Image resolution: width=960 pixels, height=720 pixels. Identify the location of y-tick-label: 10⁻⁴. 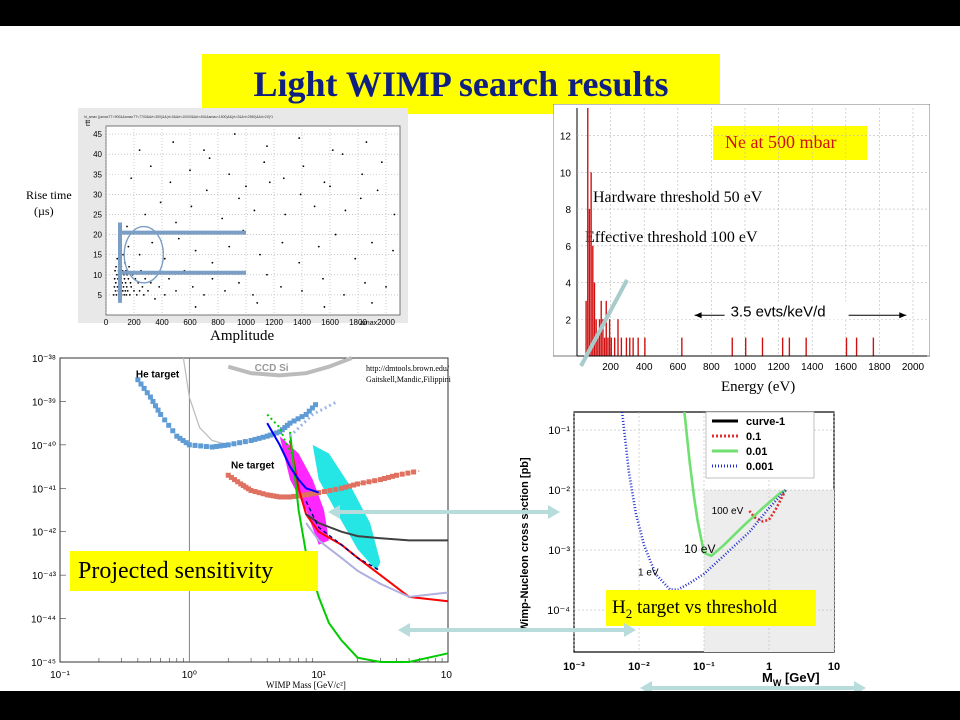
(558, 611).